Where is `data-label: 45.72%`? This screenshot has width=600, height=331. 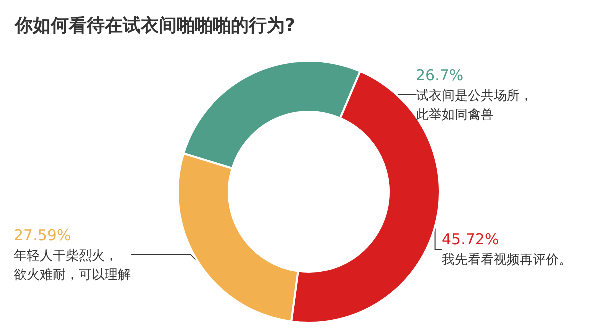 data-label: 45.72% is located at coordinates (471, 239).